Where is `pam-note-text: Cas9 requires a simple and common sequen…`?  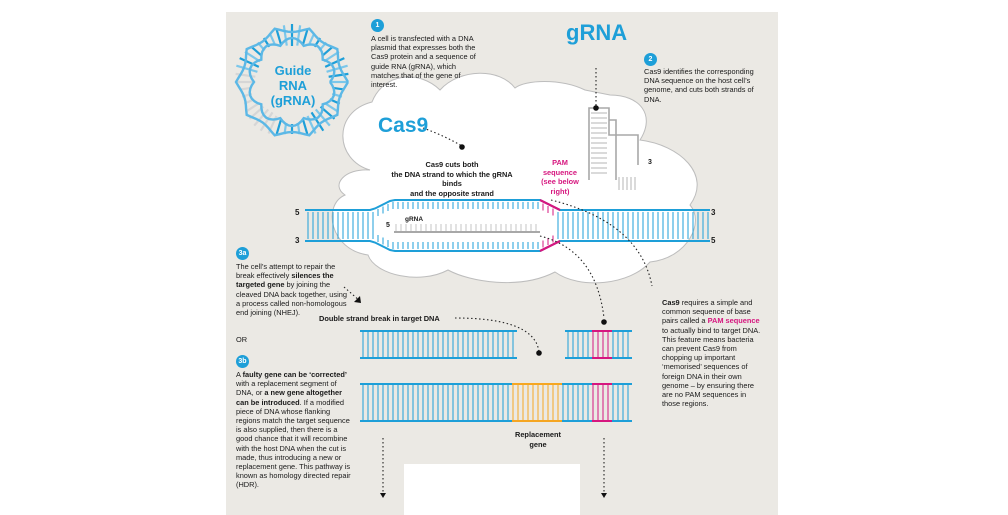
pam-note-text: Cas9 requires a simple and common sequen… is located at coordinates (714, 353).